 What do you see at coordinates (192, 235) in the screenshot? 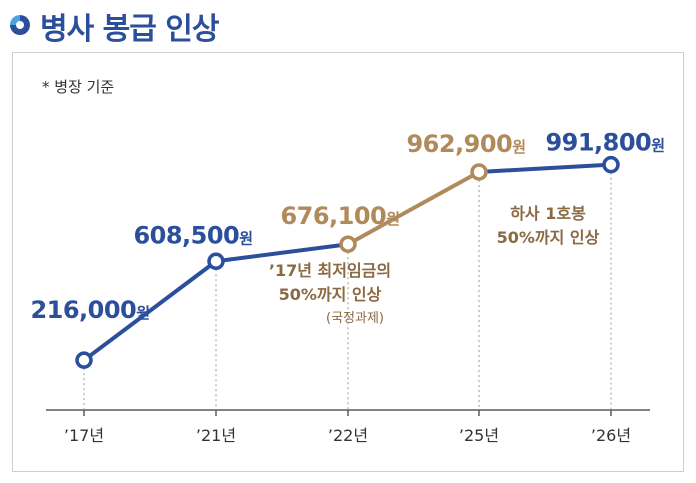
I see `data-label: 608,500원` at bounding box center [192, 235].